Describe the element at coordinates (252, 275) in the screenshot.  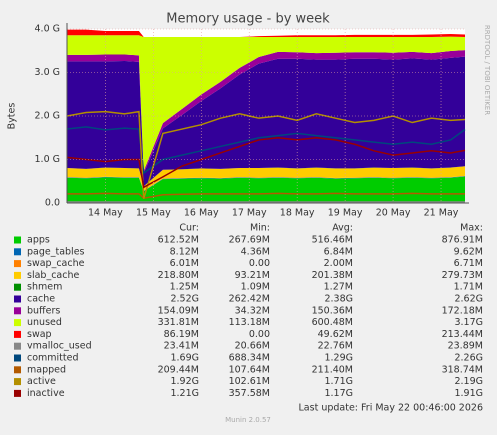
I see `legend-value: 93.21M` at that location.